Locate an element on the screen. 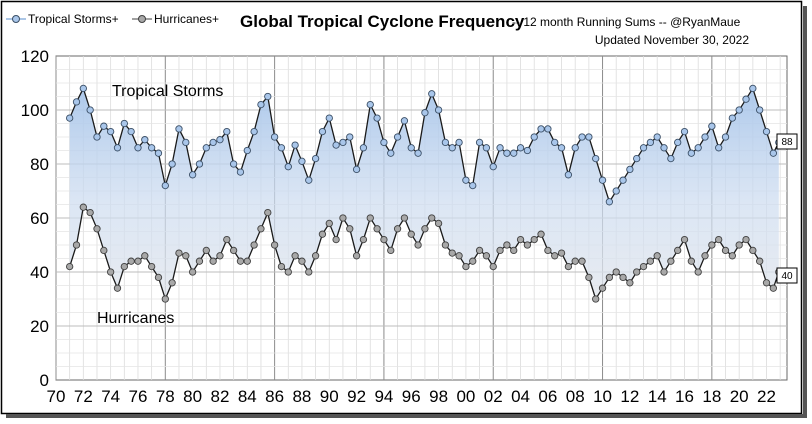  x-tick-label: 74 is located at coordinates (110, 396).